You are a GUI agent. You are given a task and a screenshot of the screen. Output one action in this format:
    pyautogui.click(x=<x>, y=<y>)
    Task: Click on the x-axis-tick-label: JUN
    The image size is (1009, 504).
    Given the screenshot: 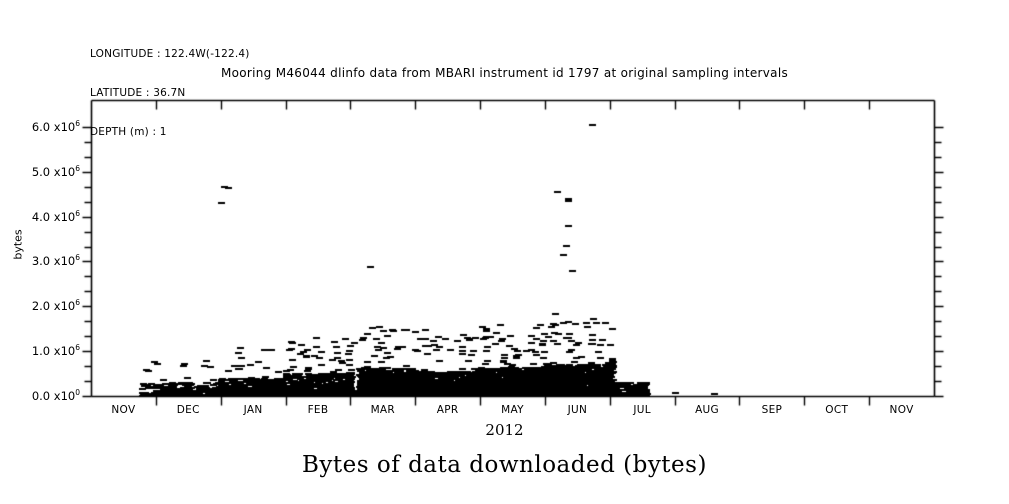 What is the action you would take?
    pyautogui.click(x=577, y=410)
    